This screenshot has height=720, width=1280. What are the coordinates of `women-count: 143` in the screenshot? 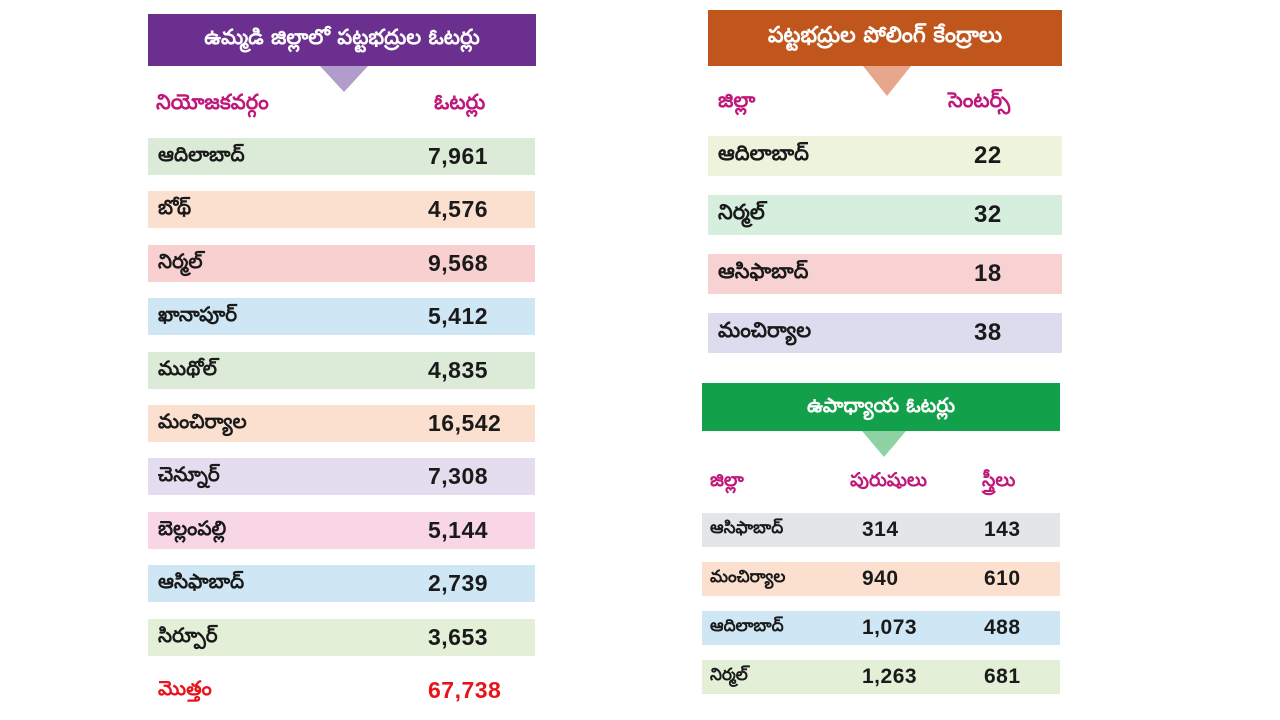 It's located at (1002, 529).